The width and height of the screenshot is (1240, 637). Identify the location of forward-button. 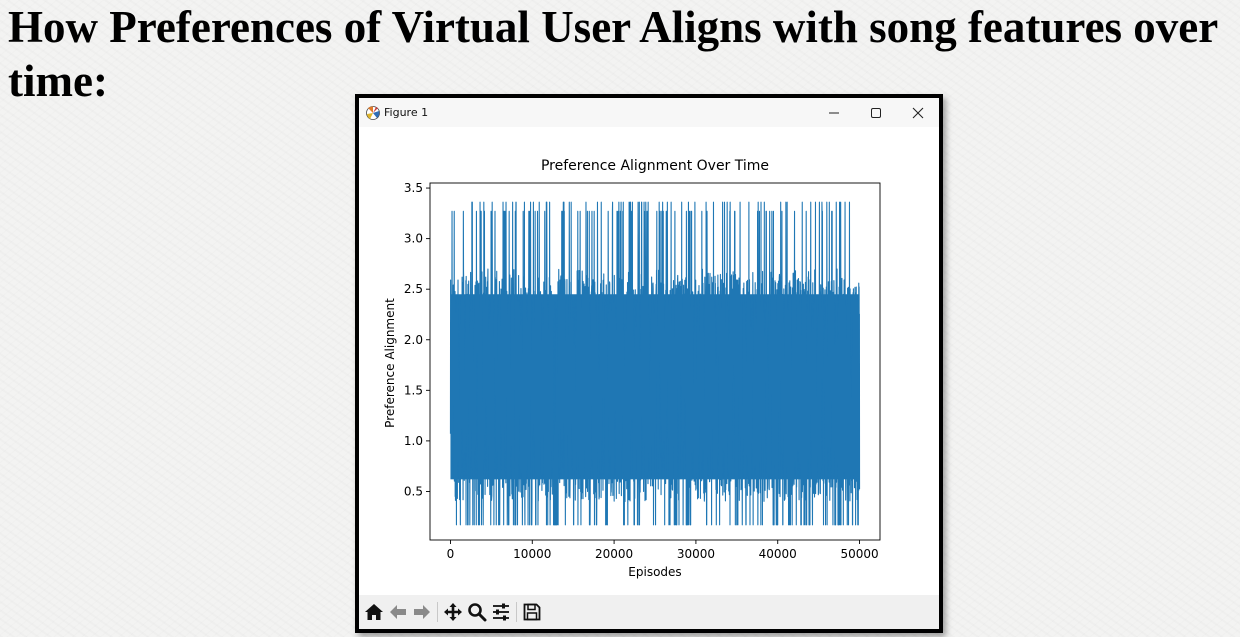
(422, 612).